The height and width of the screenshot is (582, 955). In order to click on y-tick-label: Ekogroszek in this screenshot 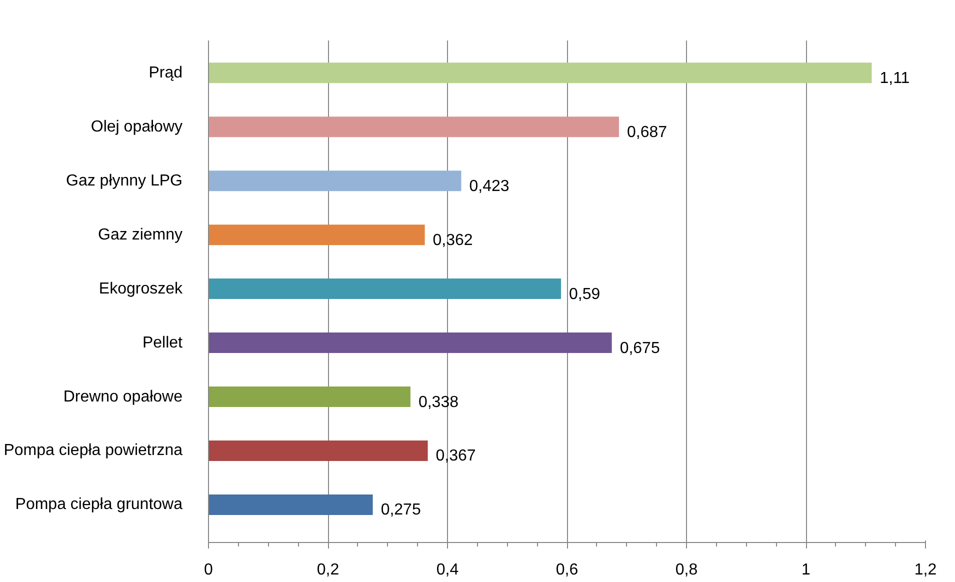, I will do `click(141, 289)`.